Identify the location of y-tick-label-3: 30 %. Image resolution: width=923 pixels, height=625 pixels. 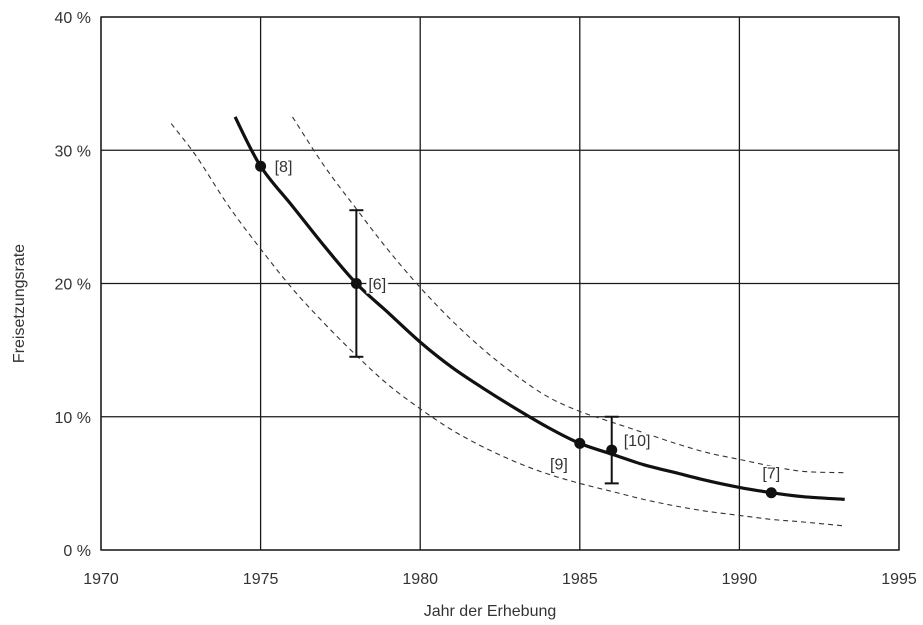
(73, 151).